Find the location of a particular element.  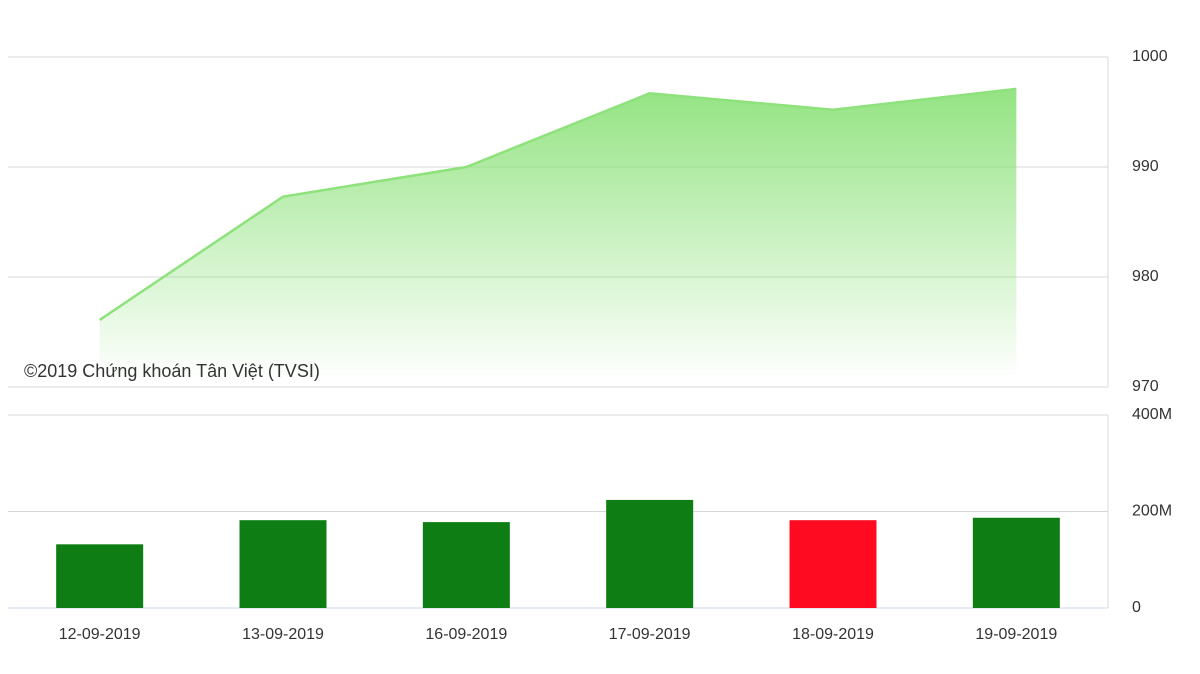

y-tick-label: 400M is located at coordinates (1152, 414).